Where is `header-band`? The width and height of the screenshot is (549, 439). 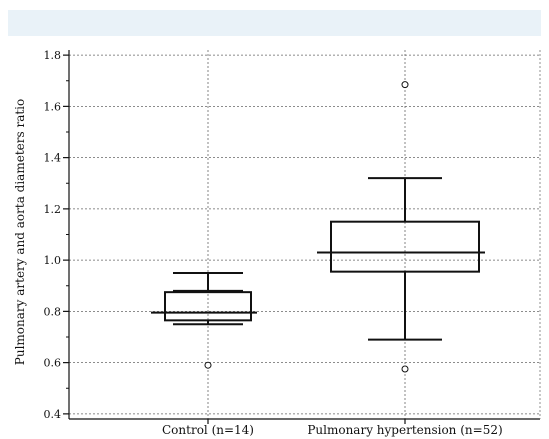
header-band is located at coordinates (274, 23).